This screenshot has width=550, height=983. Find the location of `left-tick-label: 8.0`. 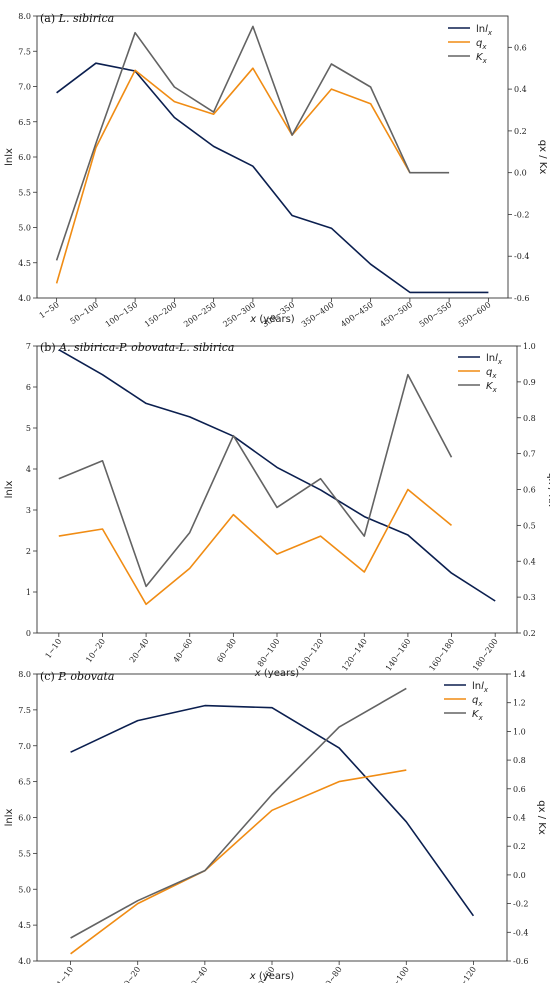

left-tick-label: 8.0 is located at coordinates (24, 674).